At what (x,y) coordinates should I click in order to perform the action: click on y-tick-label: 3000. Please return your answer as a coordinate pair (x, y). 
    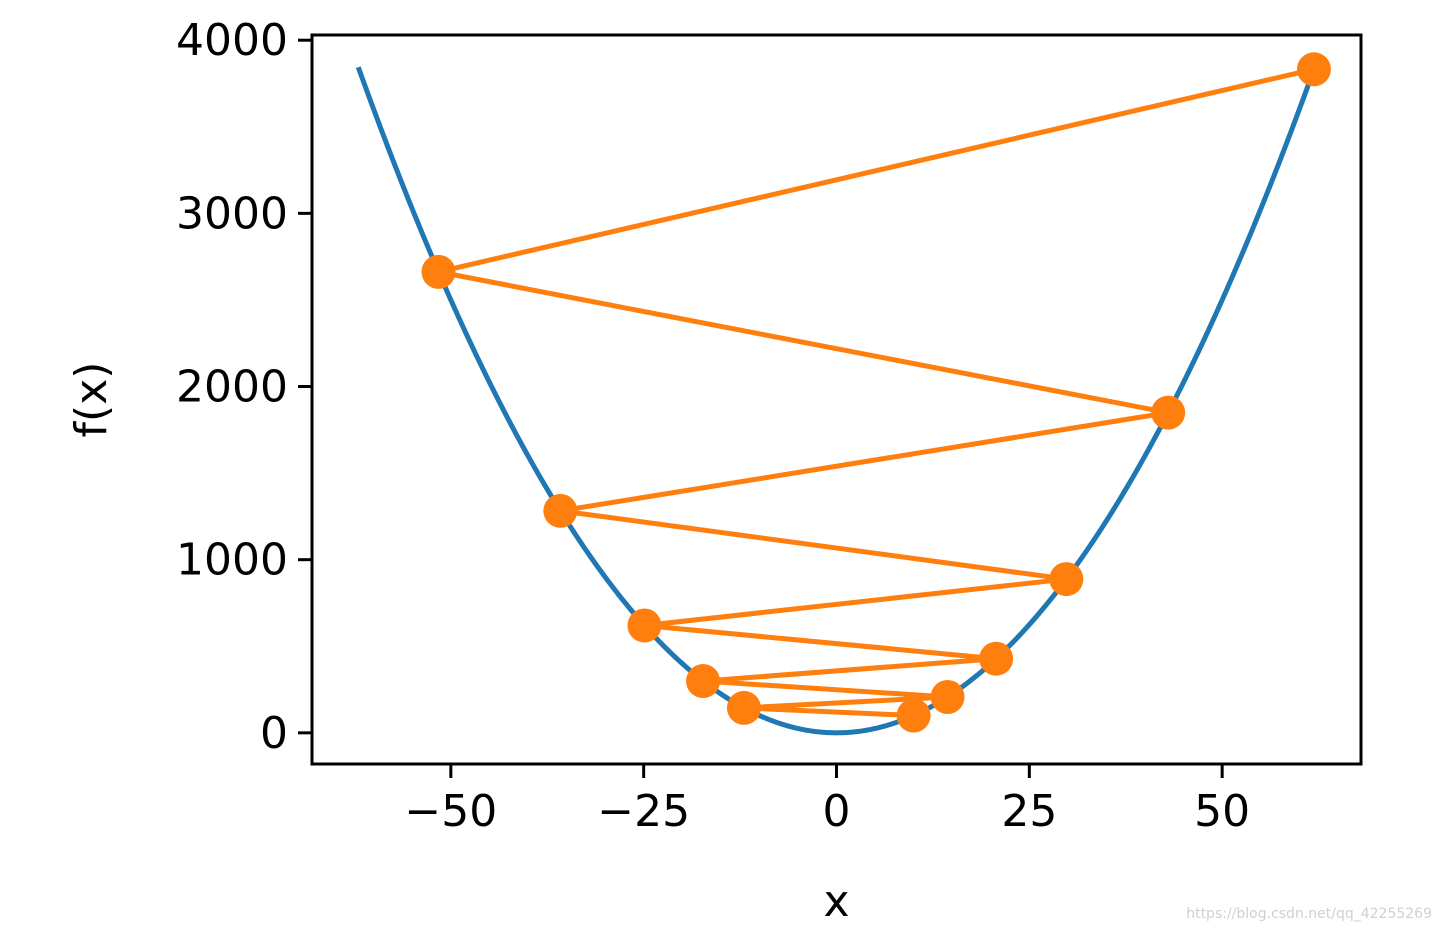
    Looking at the image, I should click on (232, 213).